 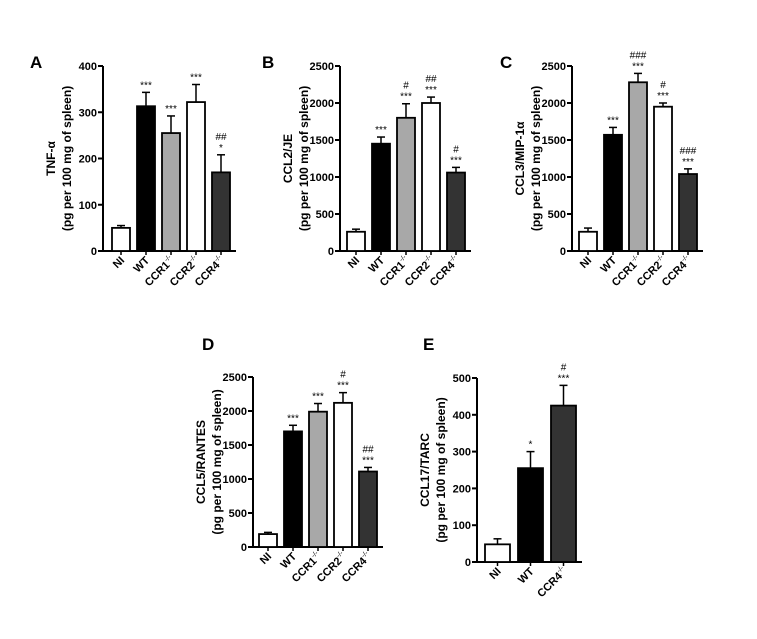 What do you see at coordinates (209, 461) in the screenshot?
I see `y-axis-label: CCL5/RANTES (pg per 100 mg of spleen)` at bounding box center [209, 461].